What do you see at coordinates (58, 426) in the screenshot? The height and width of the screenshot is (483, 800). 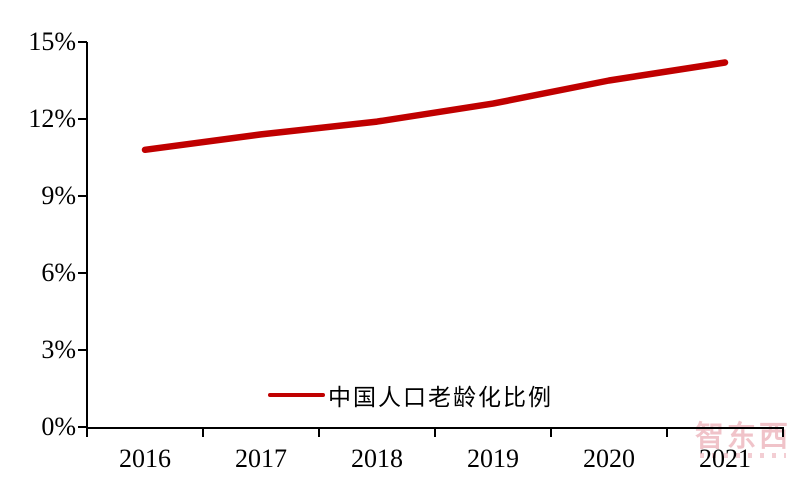 I see `y-tick-label: 0%` at bounding box center [58, 426].